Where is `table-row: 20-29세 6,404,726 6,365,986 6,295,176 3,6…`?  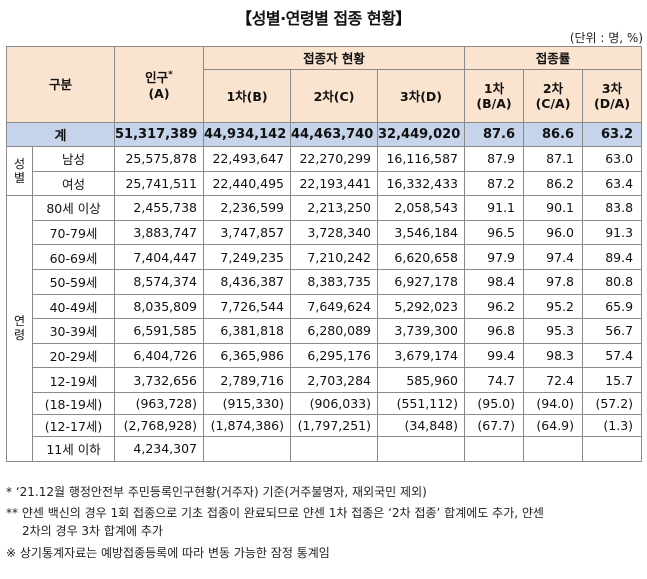
table-row: 20-29세 6,404,726 6,365,986 6,295,176 3,6… is located at coordinates (325, 355).